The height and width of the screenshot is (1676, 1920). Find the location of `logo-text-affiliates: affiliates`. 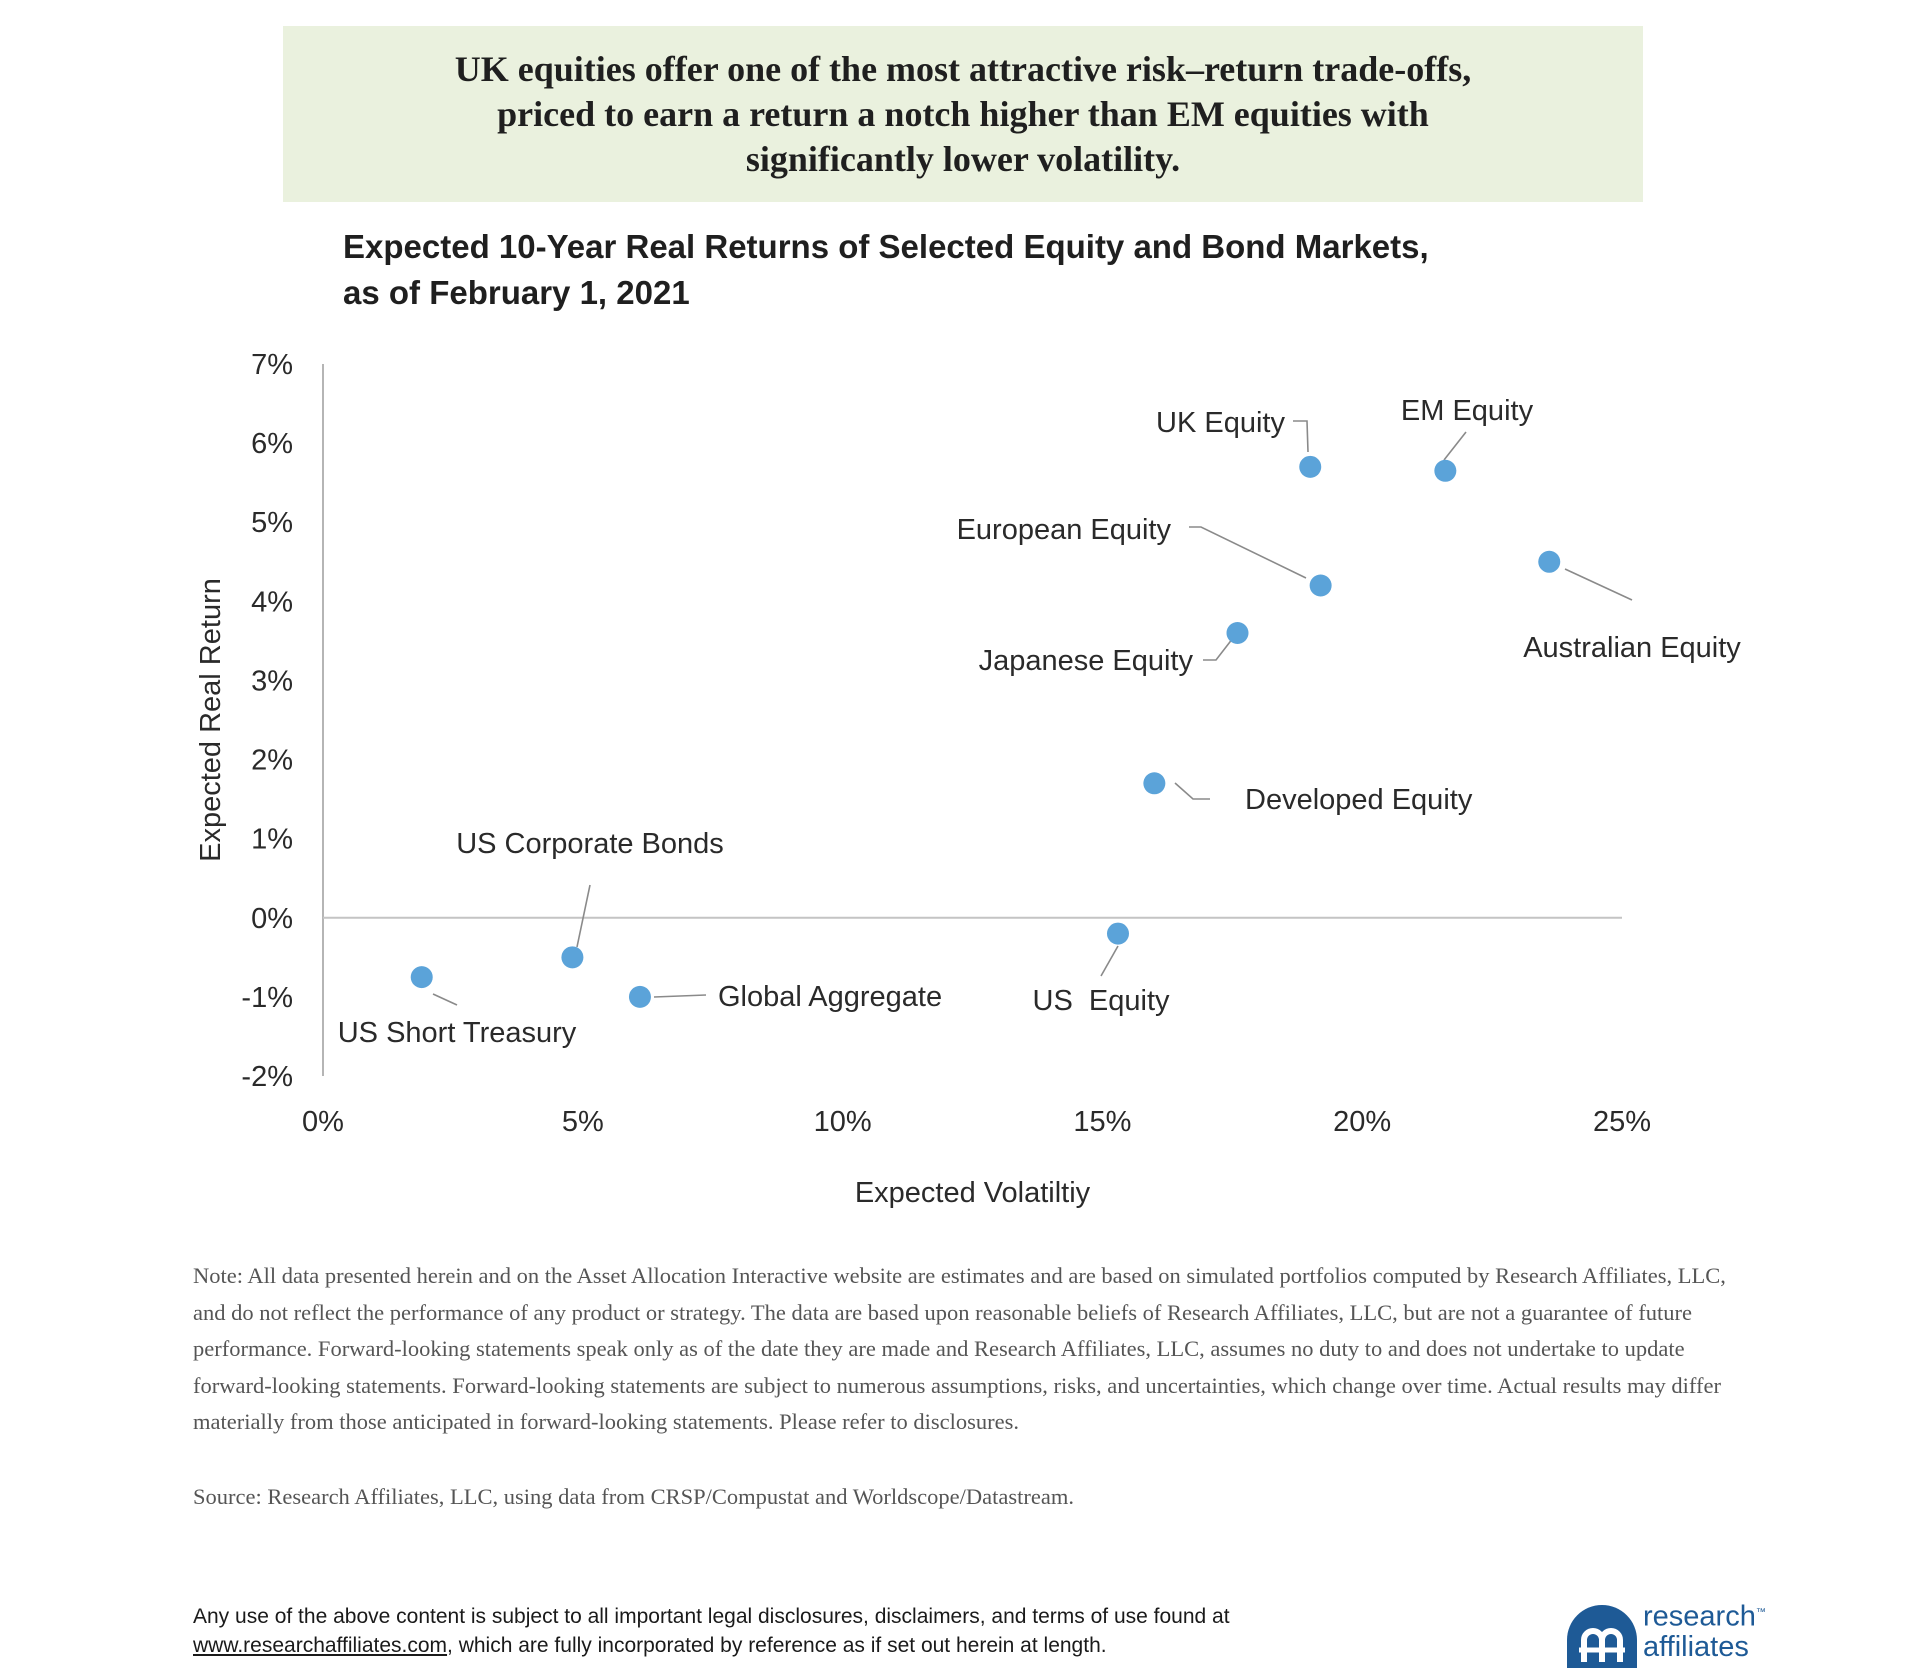

logo-text-affiliates: affiliates is located at coordinates (1696, 1646).